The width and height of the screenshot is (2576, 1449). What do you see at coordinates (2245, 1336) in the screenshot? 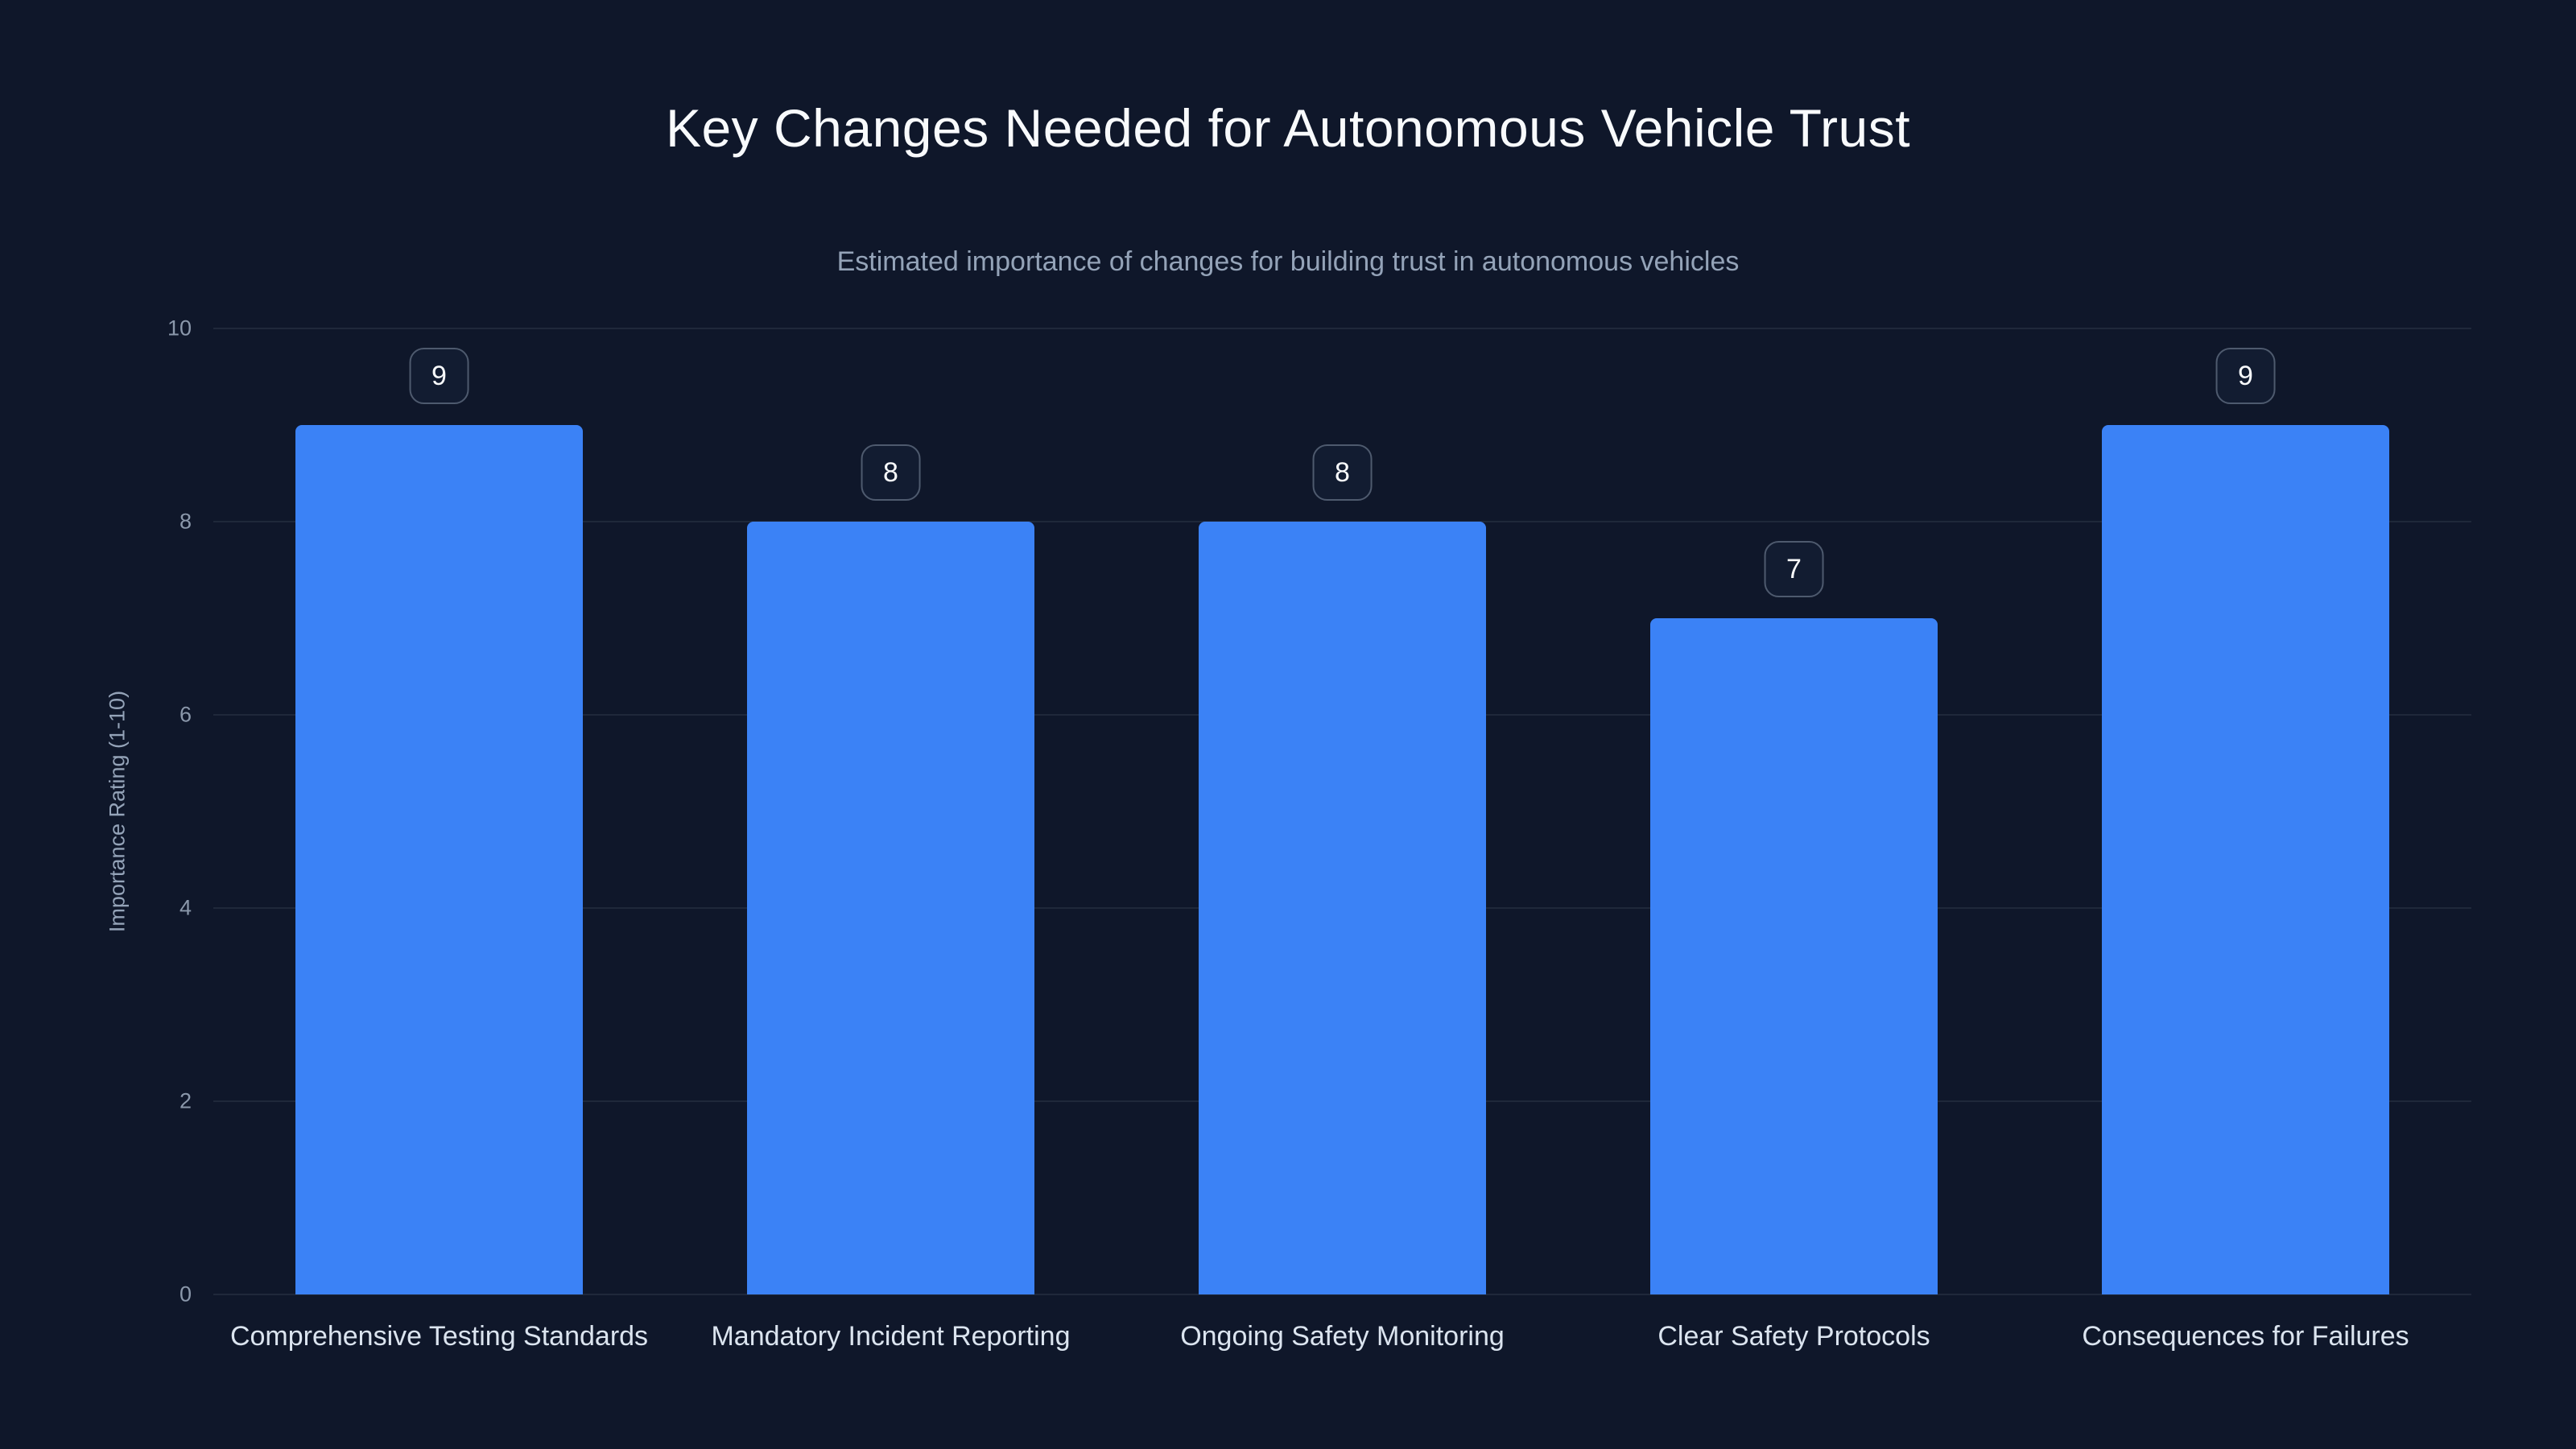
I see `x-category-label: Consequences for Failures` at bounding box center [2245, 1336].